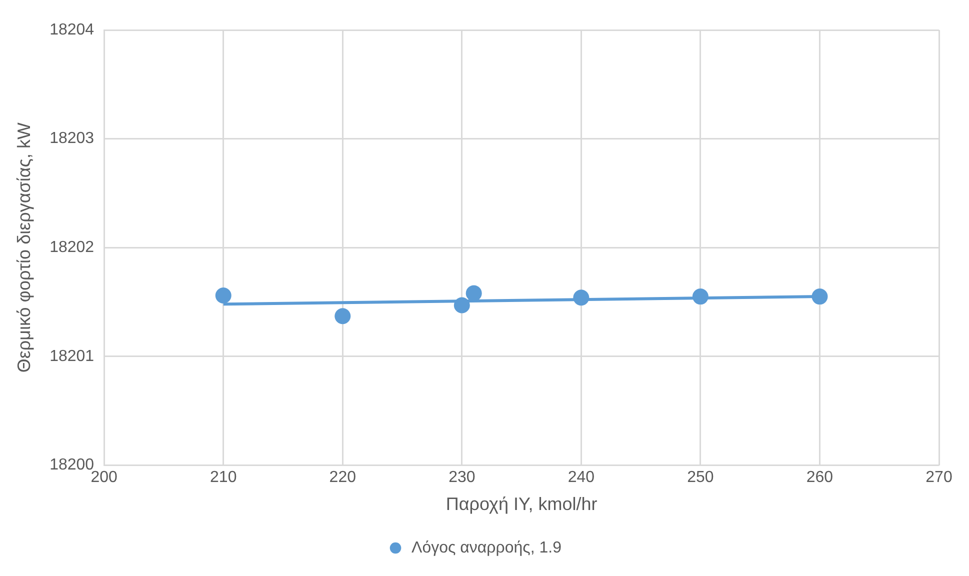 Image resolution: width=969 pixels, height=576 pixels. I want to click on x-tick-label: 250, so click(700, 477).